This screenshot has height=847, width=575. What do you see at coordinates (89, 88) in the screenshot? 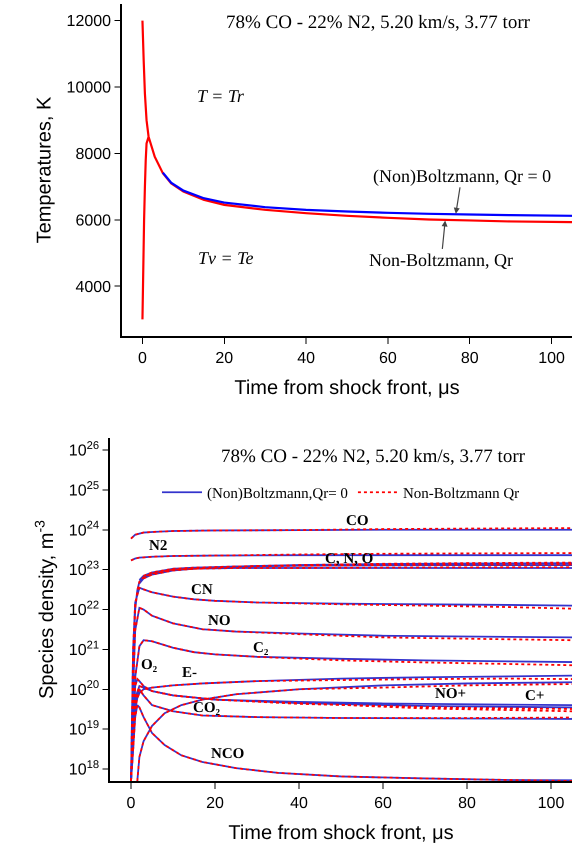
I see `y-tick-label: 10000` at bounding box center [89, 88].